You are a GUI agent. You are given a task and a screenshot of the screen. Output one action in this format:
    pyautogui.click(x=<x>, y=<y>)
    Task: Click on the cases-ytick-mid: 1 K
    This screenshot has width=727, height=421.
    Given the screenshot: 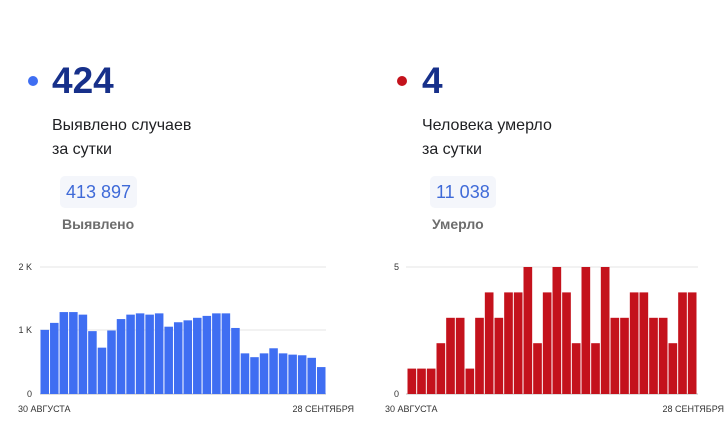 What is the action you would take?
    pyautogui.click(x=25, y=330)
    